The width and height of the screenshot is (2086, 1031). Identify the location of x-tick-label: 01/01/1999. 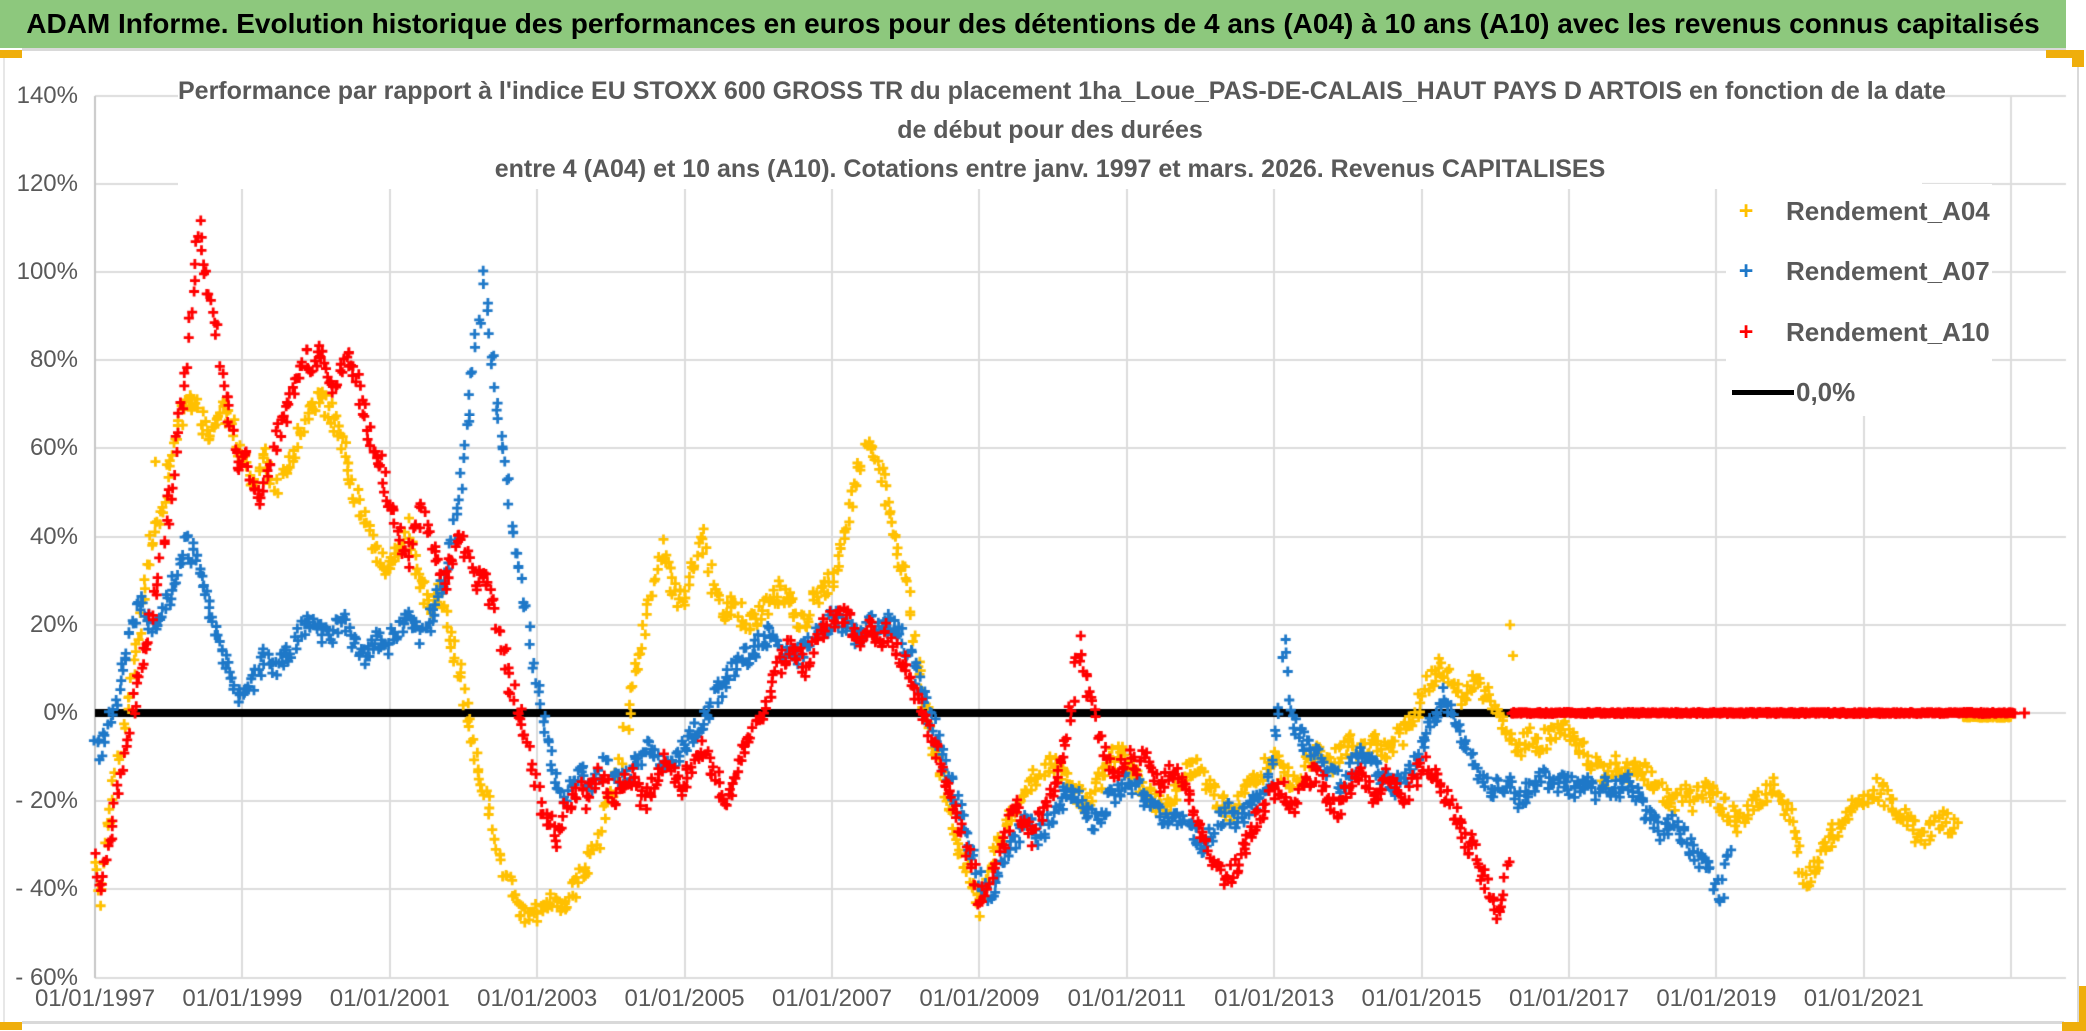
(242, 998).